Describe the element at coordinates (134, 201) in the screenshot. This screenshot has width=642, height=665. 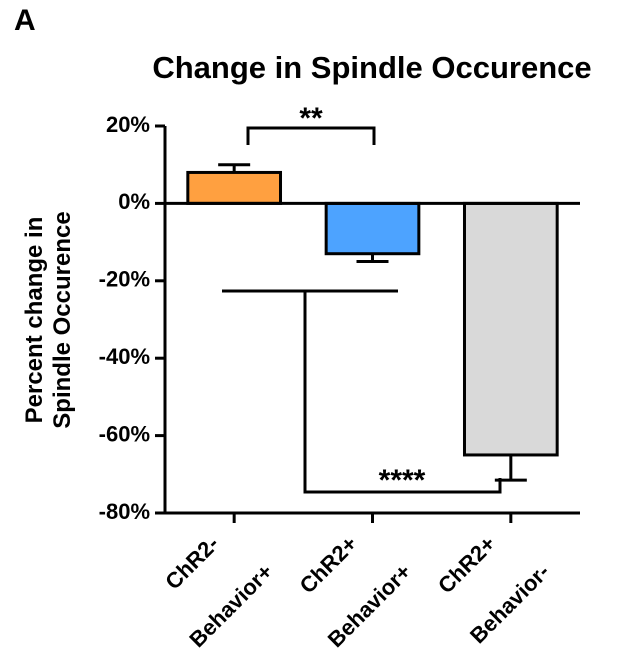
I see `y-tick-label: 0%` at that location.